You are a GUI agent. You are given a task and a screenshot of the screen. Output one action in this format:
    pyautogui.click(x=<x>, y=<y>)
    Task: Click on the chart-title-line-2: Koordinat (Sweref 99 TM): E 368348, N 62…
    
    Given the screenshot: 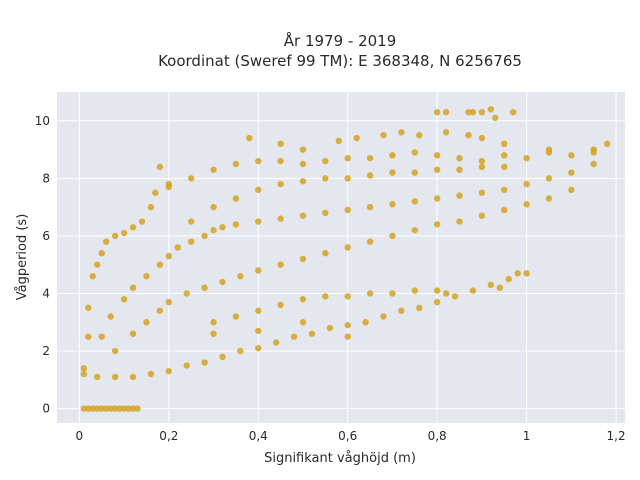 What is the action you would take?
    pyautogui.click(x=340, y=61)
    